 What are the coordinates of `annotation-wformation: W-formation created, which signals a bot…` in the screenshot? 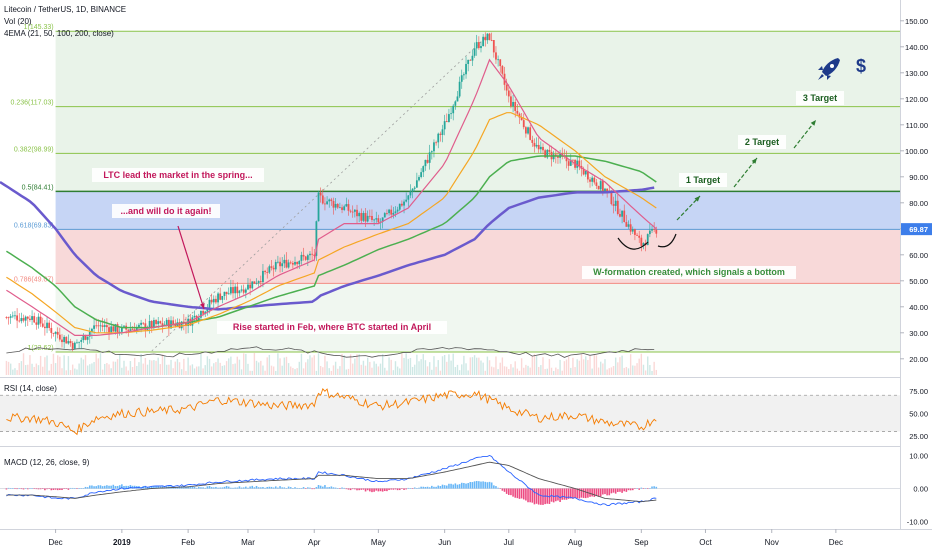 It's located at (689, 272).